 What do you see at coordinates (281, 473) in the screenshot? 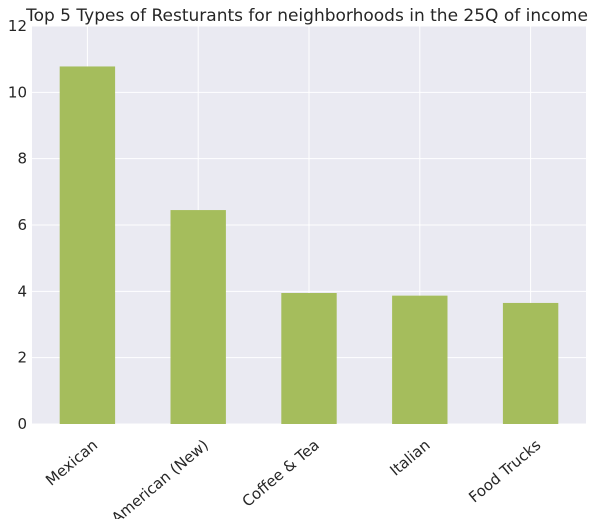
I see `x-tick-label: Coffee & Tea` at bounding box center [281, 473].